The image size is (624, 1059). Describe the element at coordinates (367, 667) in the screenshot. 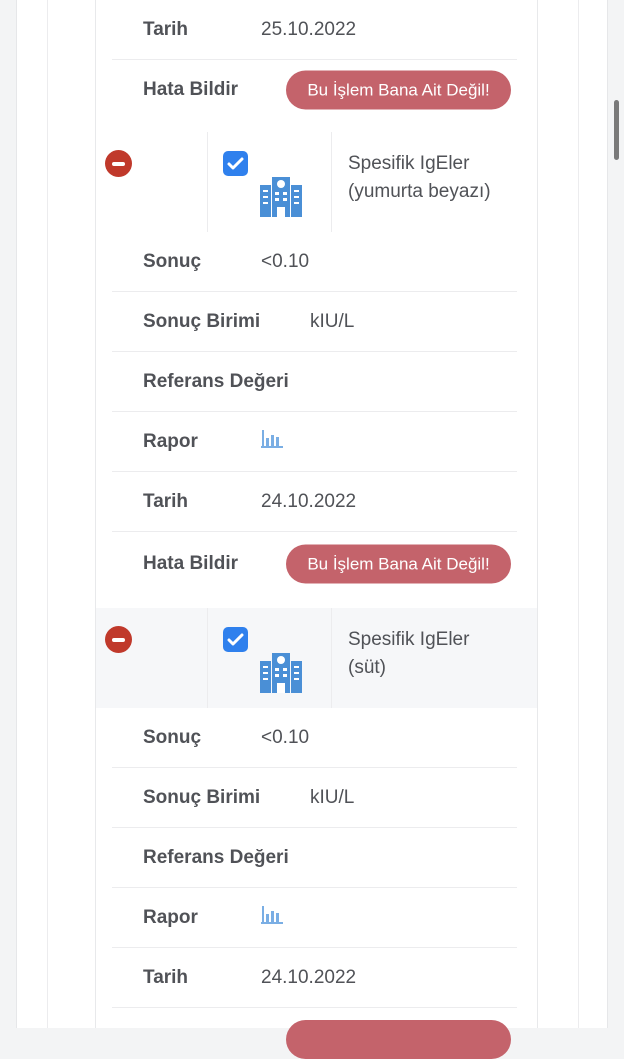

I see `test-name-line2: (süt)` at that location.